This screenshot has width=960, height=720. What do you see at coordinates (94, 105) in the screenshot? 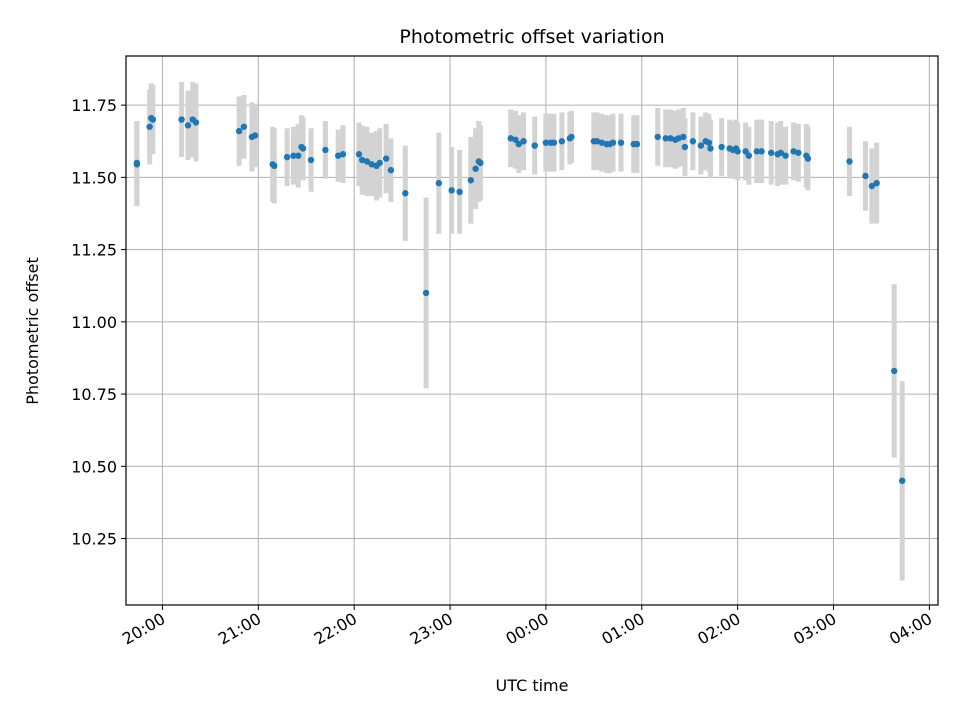
I see `y-tick-label: 11.75` at bounding box center [94, 105].